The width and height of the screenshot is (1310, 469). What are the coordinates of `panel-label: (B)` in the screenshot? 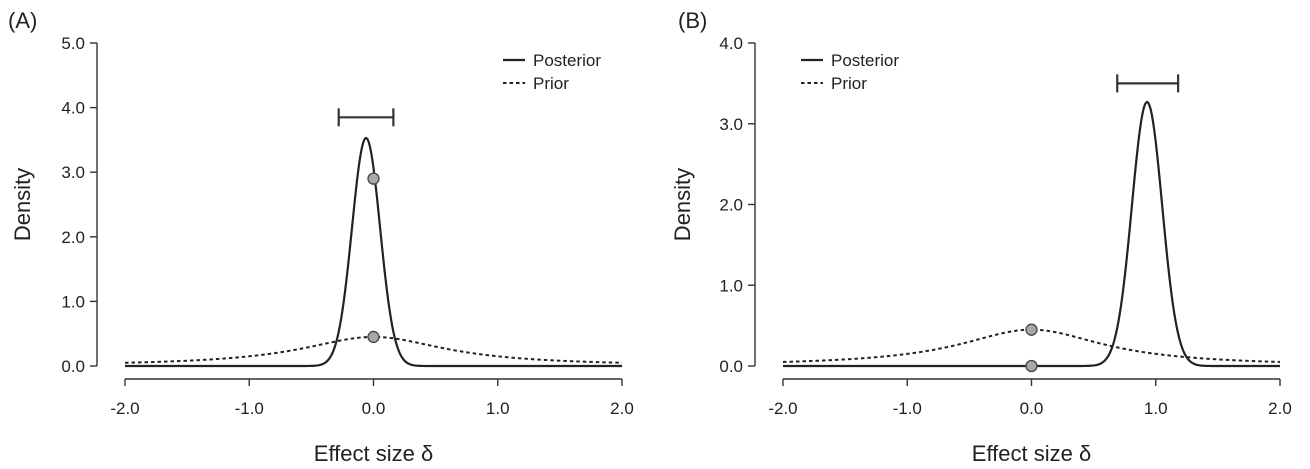 It's located at (692, 20).